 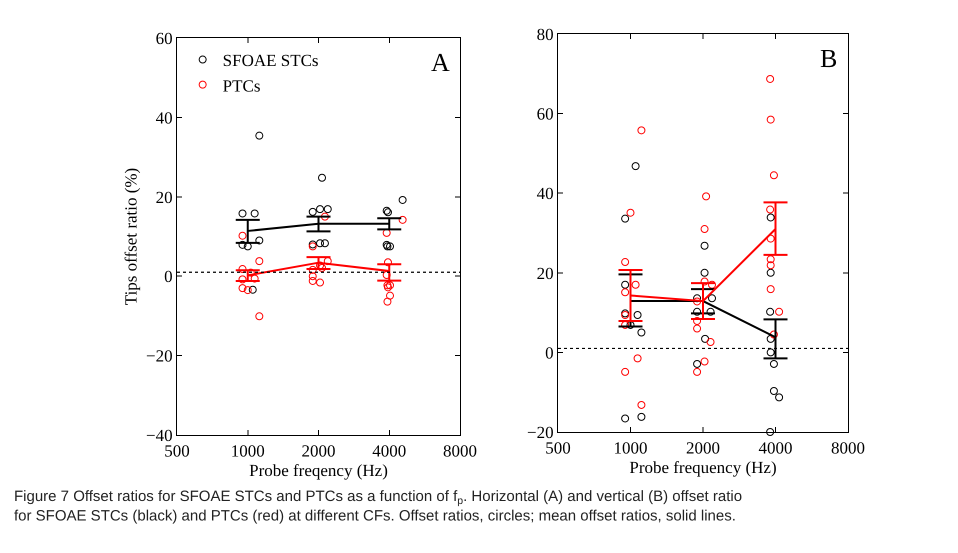 What do you see at coordinates (378, 506) in the screenshot?
I see `caption: Figure 7 Offset ratios for SFOAE STCs and PTCs as a function of f$_{p}$. Horizontal (A) and vertical (B) offset ratio for SFOAE STCs (black) and PTCs (red) at different CFs. Offset ratios, circles; mean offset ratios, solid lines.` at bounding box center [378, 506].